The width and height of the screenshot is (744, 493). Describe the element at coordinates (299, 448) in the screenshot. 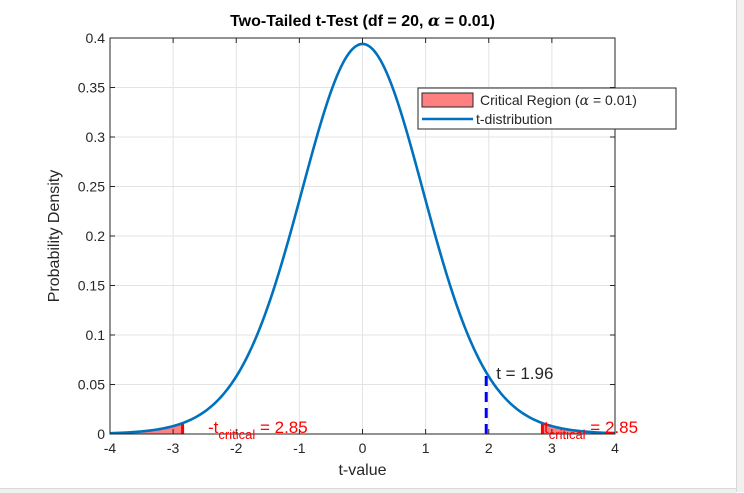

I see `x-tick-label: -1` at that location.